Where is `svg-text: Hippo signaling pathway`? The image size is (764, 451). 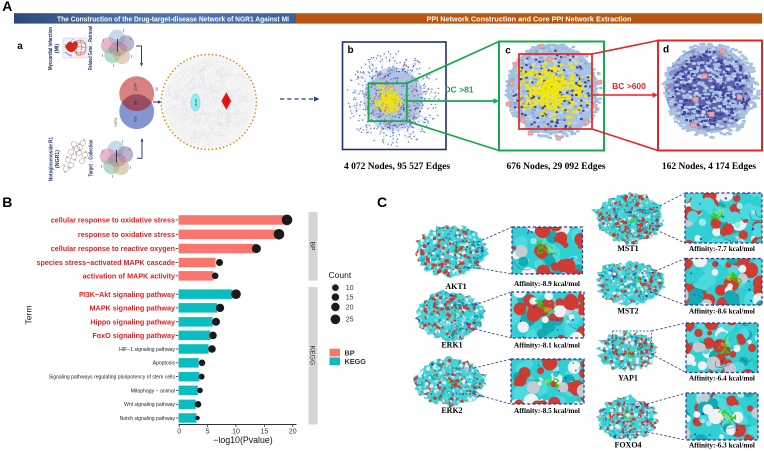
svg-text: Hippo signaling pathway is located at coordinates (132, 321).